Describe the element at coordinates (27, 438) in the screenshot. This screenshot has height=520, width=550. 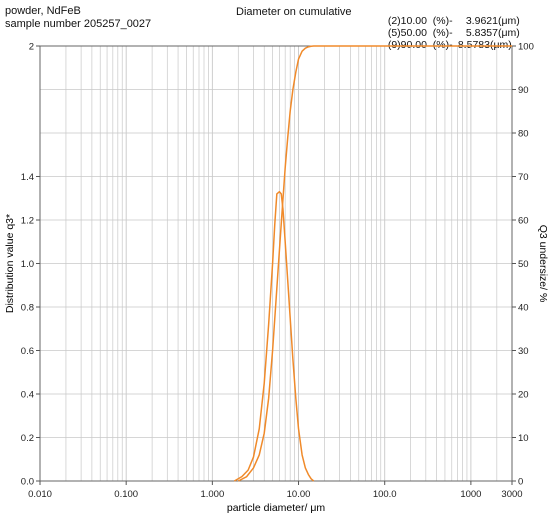
I see `y-left-tick-label: 0.2` at that location.